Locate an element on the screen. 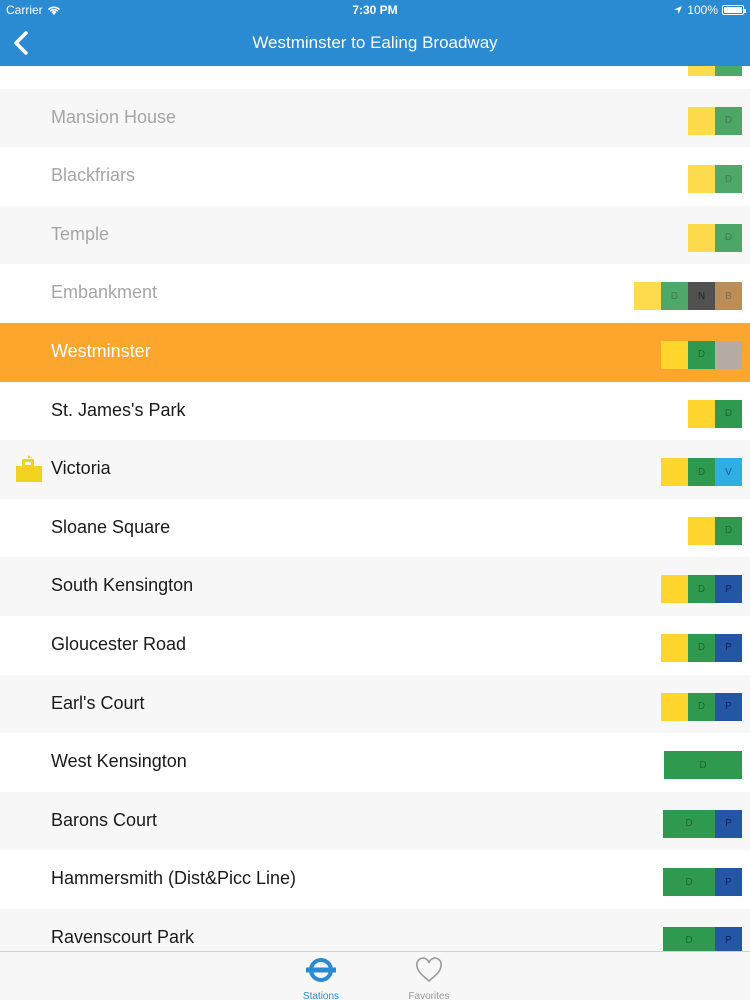  heart-icon is located at coordinates (429, 970).